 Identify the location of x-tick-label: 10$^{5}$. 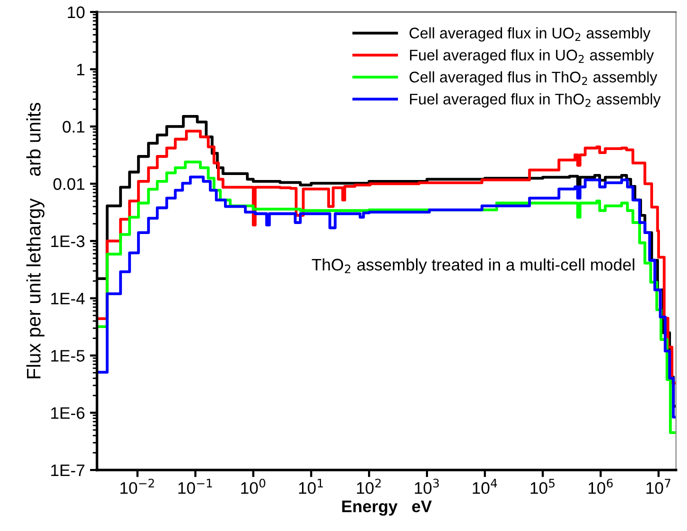
(542, 486).